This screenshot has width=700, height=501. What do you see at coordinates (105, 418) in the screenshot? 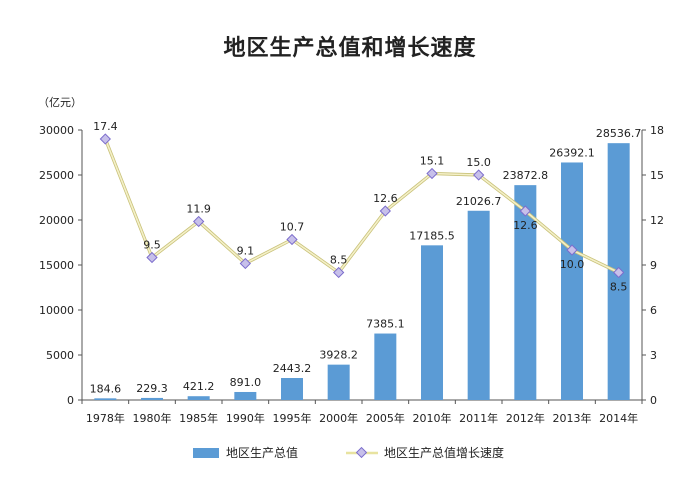
I see `x-tick-label: 1978年` at bounding box center [105, 418].